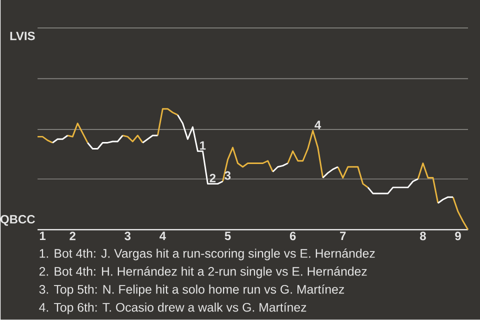  Describe the element at coordinates (318, 125) in the screenshot. I see `annotation: 4` at that location.